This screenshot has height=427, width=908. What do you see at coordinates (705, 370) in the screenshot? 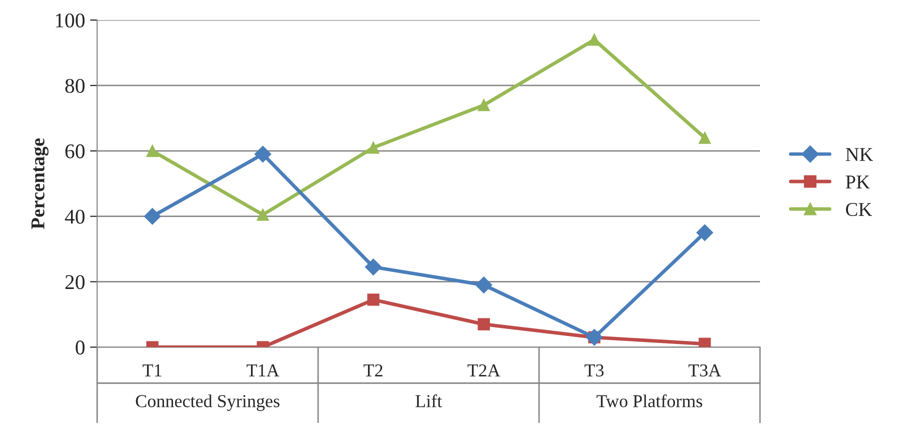
I see `x-tick-label: T3A` at bounding box center [705, 370].